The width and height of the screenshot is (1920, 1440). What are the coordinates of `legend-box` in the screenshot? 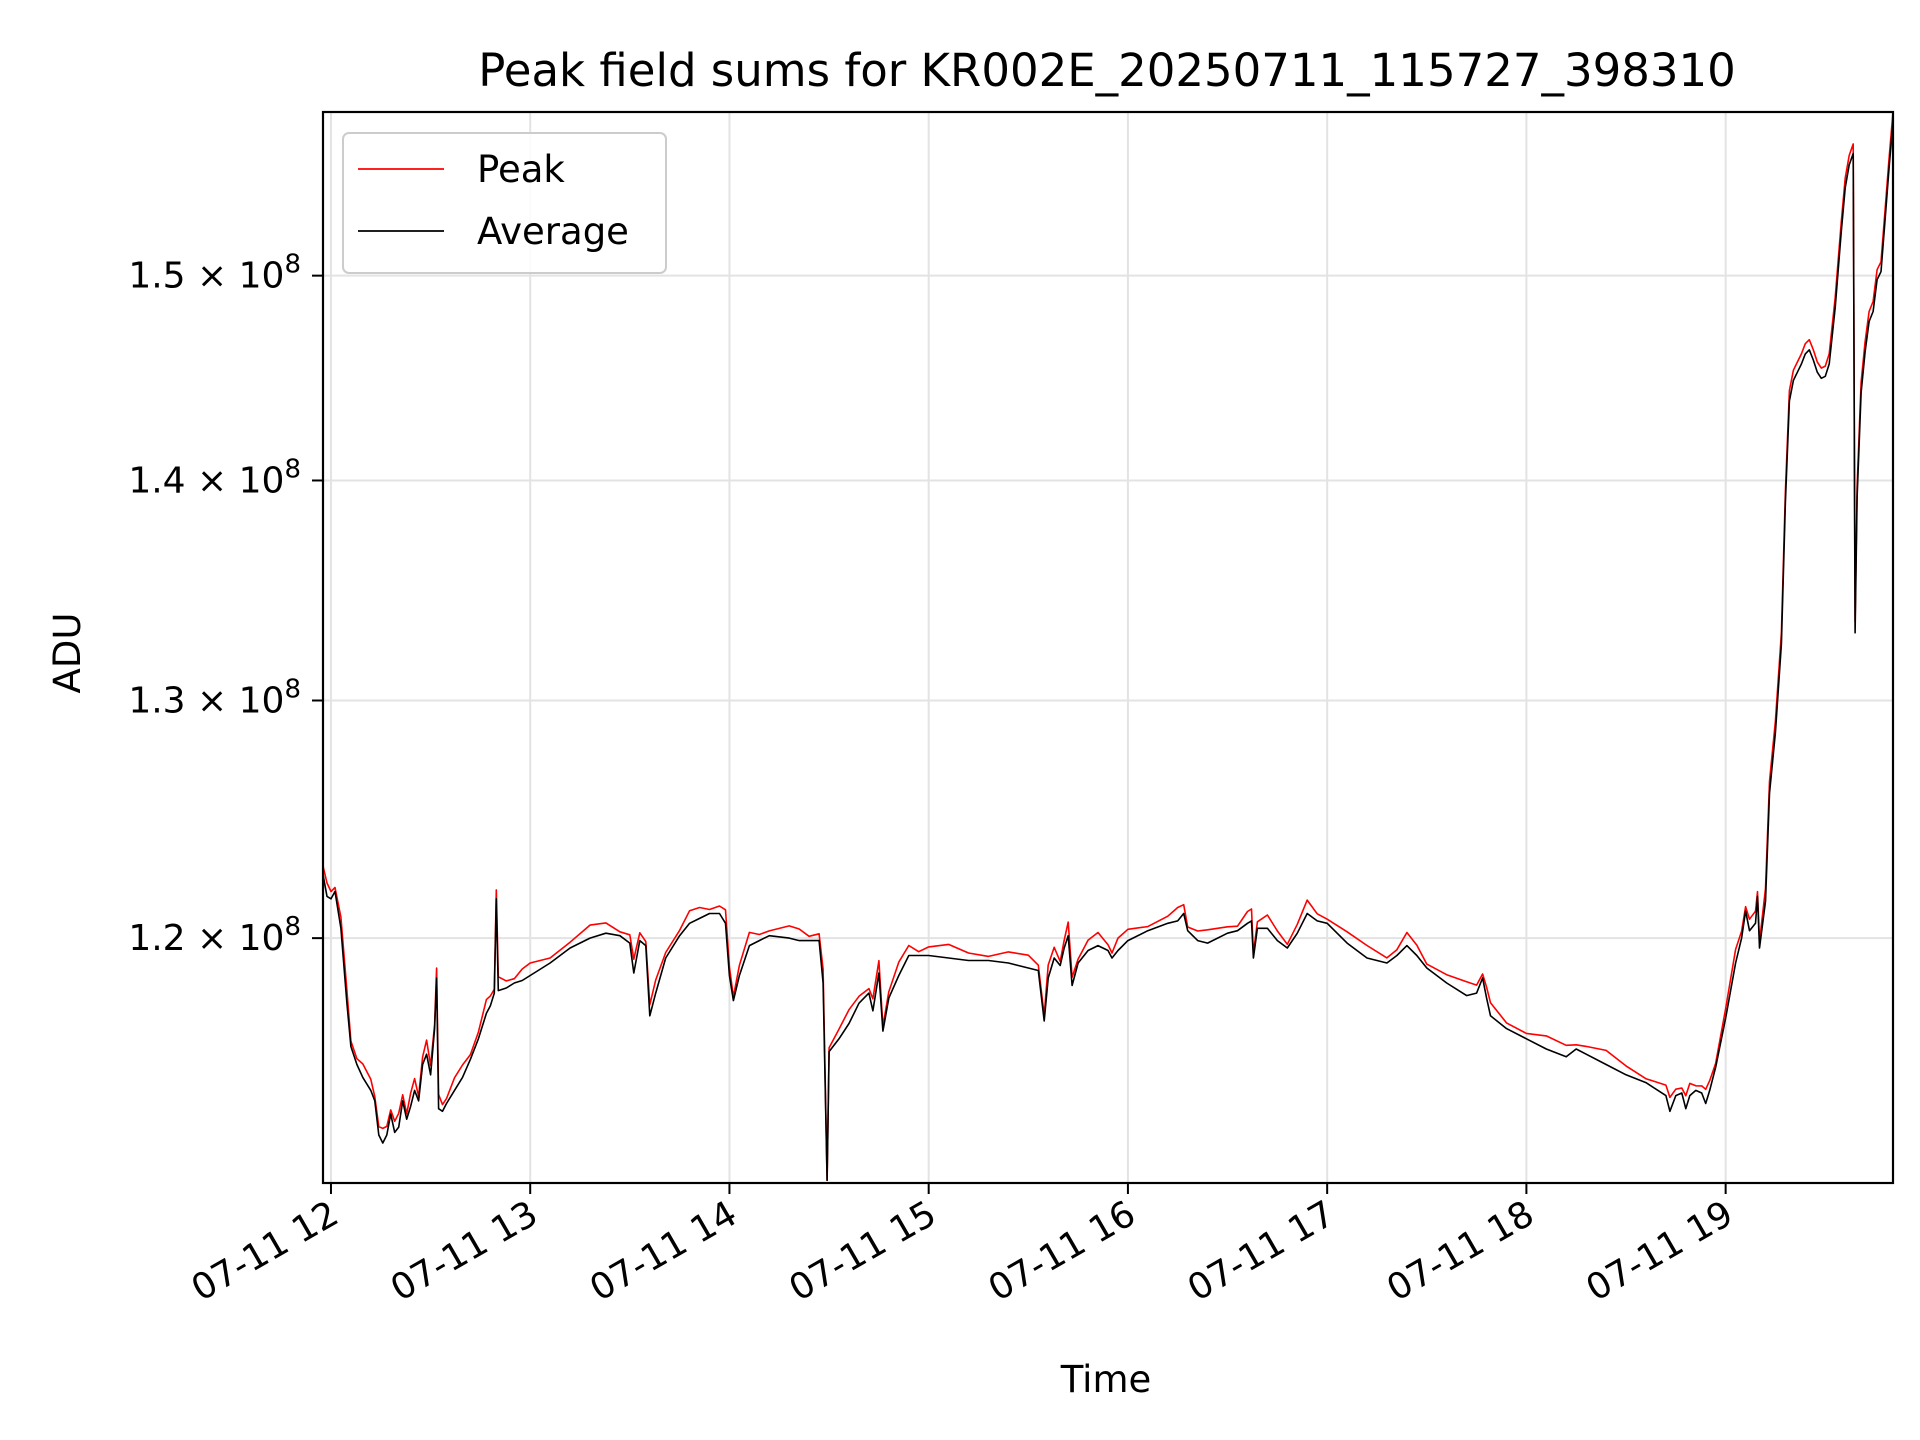 It's located at (504, 203).